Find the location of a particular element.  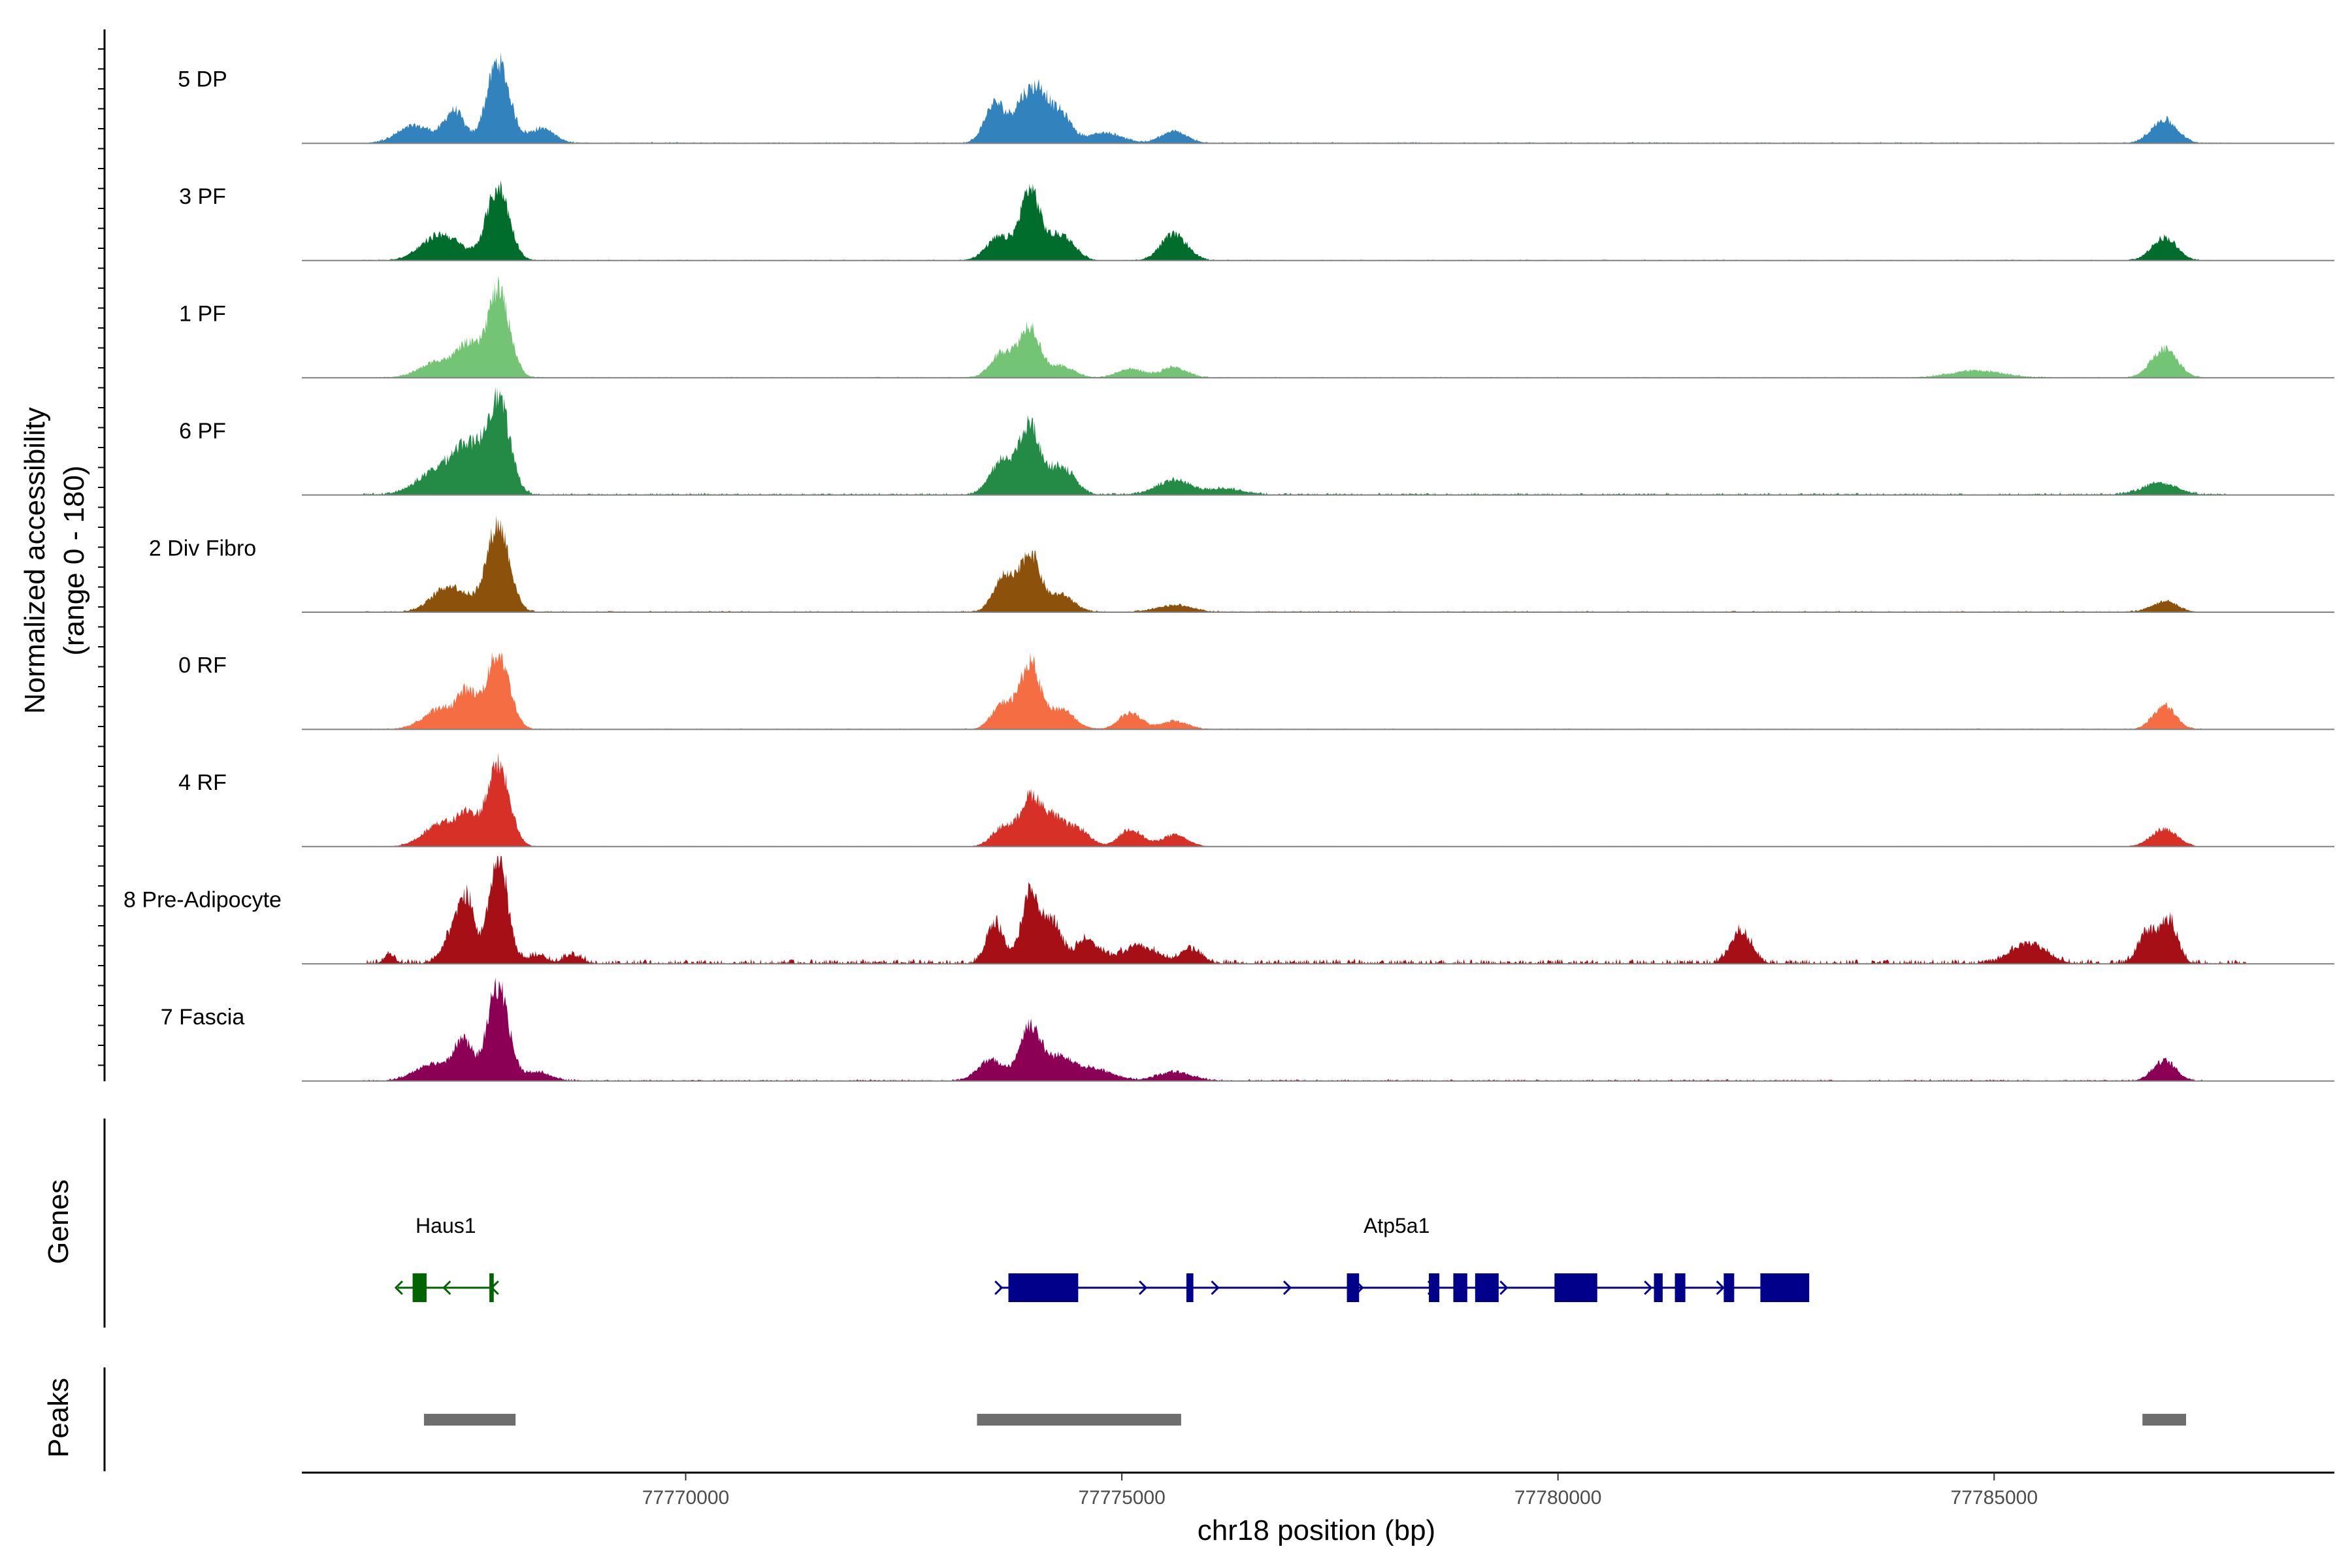

track-5-dp: 5 DP is located at coordinates (1256, 98).